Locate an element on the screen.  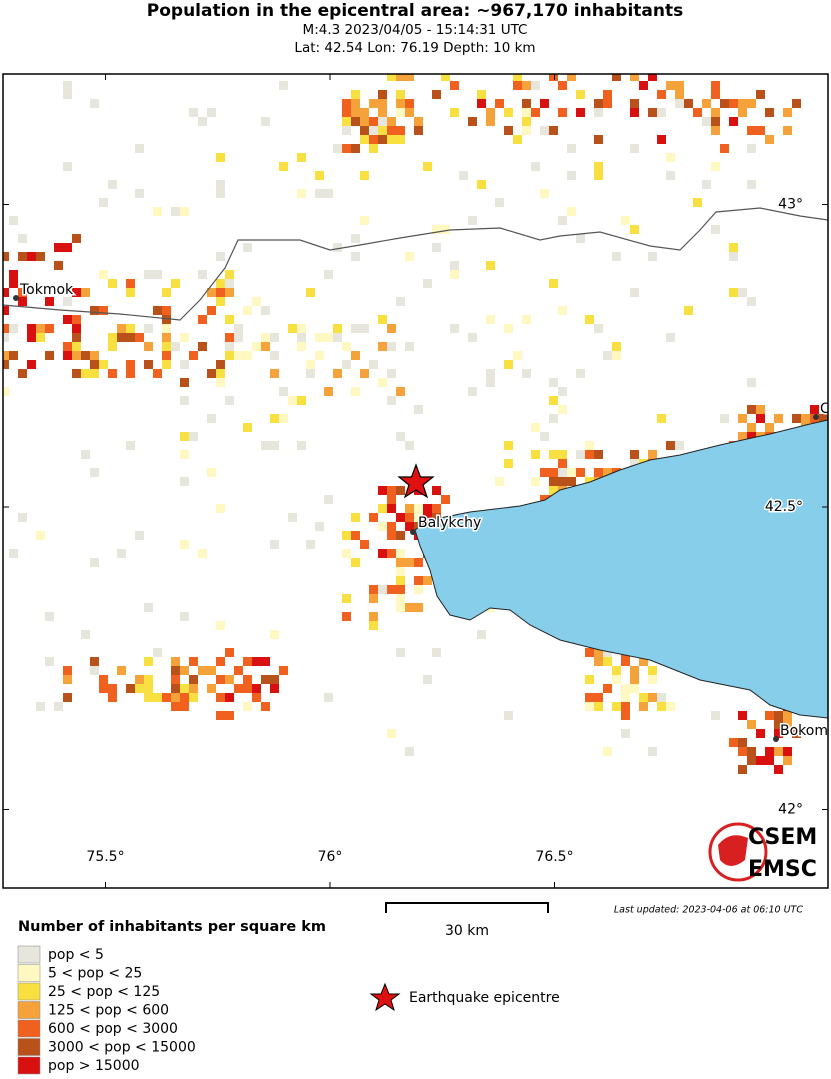
legend-star is located at coordinates (385, 997).